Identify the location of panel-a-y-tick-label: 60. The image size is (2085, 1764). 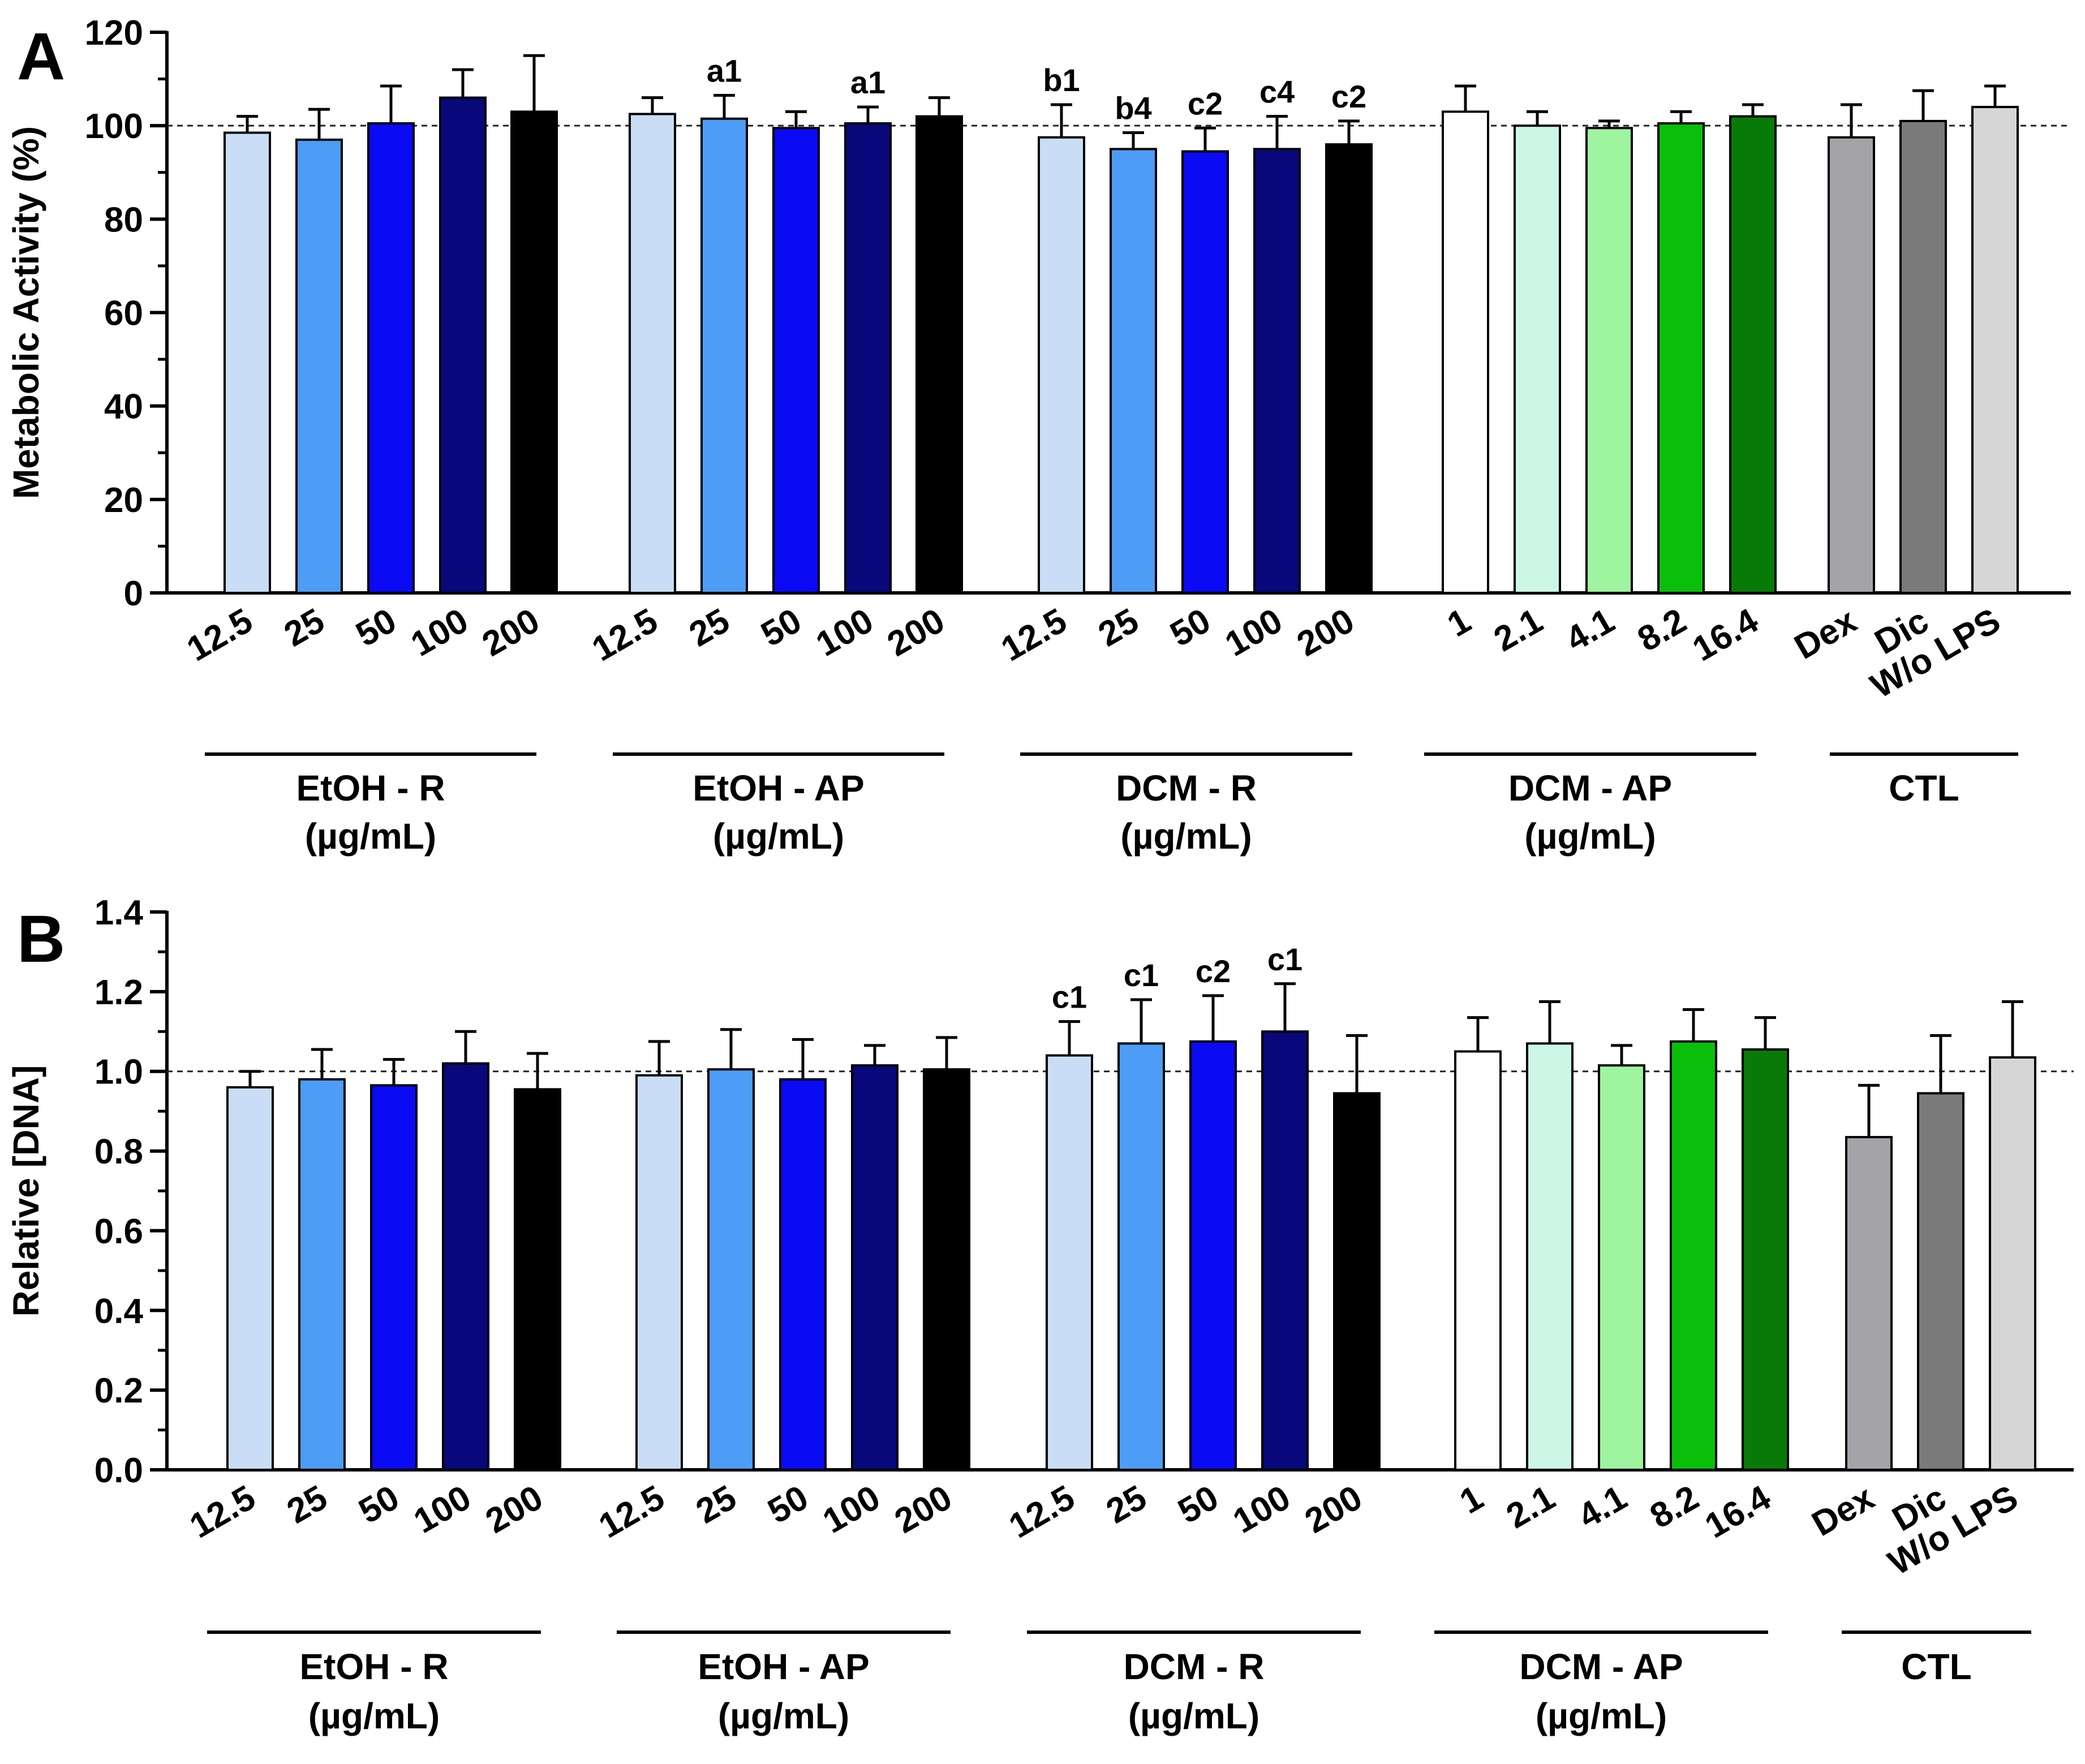
(123, 314).